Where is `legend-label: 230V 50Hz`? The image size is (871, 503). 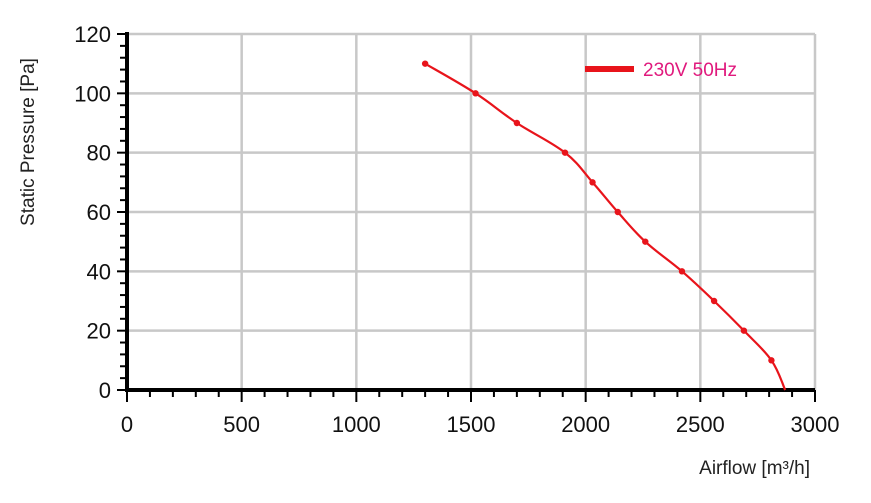
legend-label: 230V 50Hz is located at coordinates (690, 70).